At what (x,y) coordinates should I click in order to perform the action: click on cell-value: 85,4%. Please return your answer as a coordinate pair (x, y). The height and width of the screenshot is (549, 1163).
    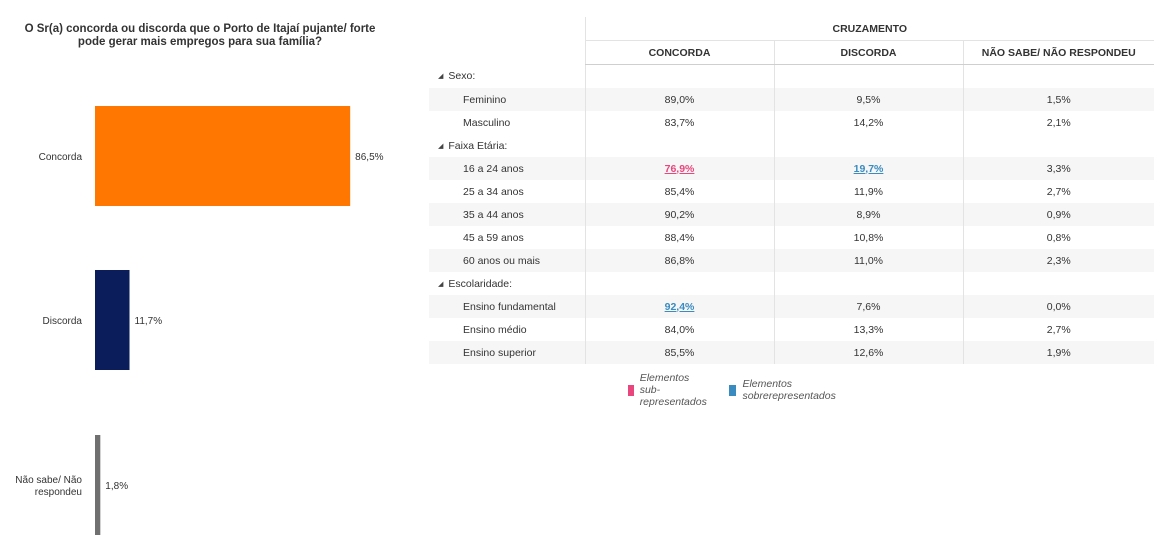
    Looking at the image, I should click on (679, 191).